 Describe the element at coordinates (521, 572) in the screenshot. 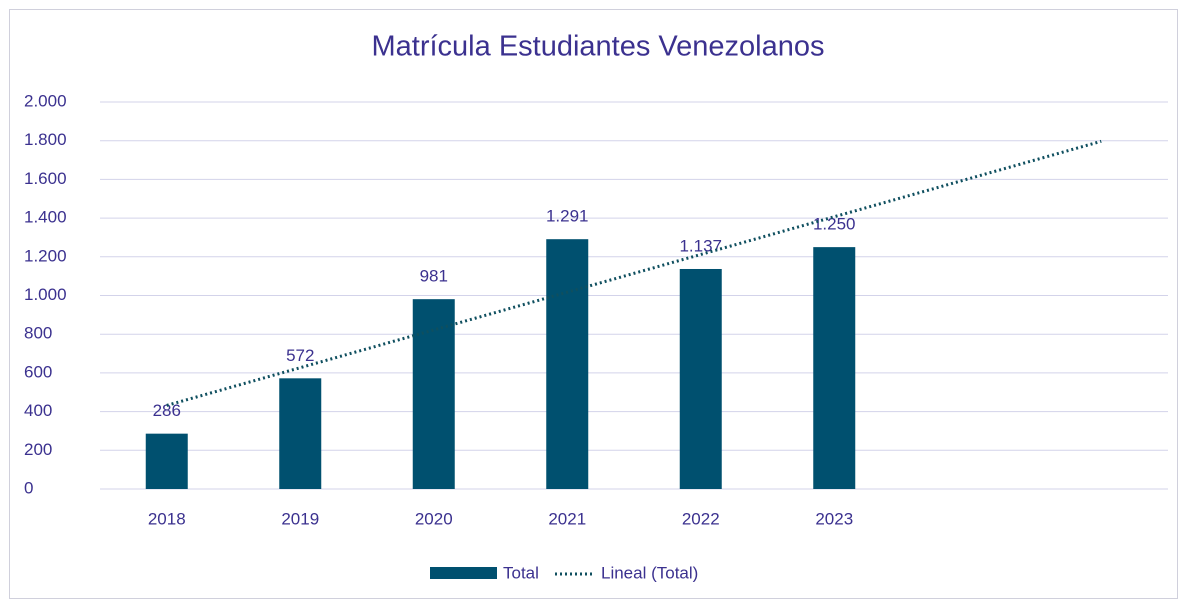

I see `legend-label: Total` at that location.